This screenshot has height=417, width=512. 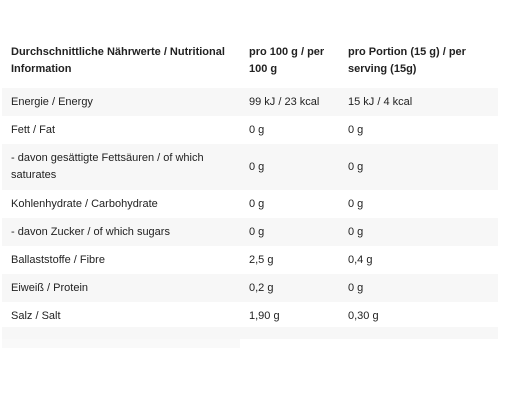 I want to click on table-row-fat: Fett / Fat 0 g 0 g, so click(x=250, y=130).